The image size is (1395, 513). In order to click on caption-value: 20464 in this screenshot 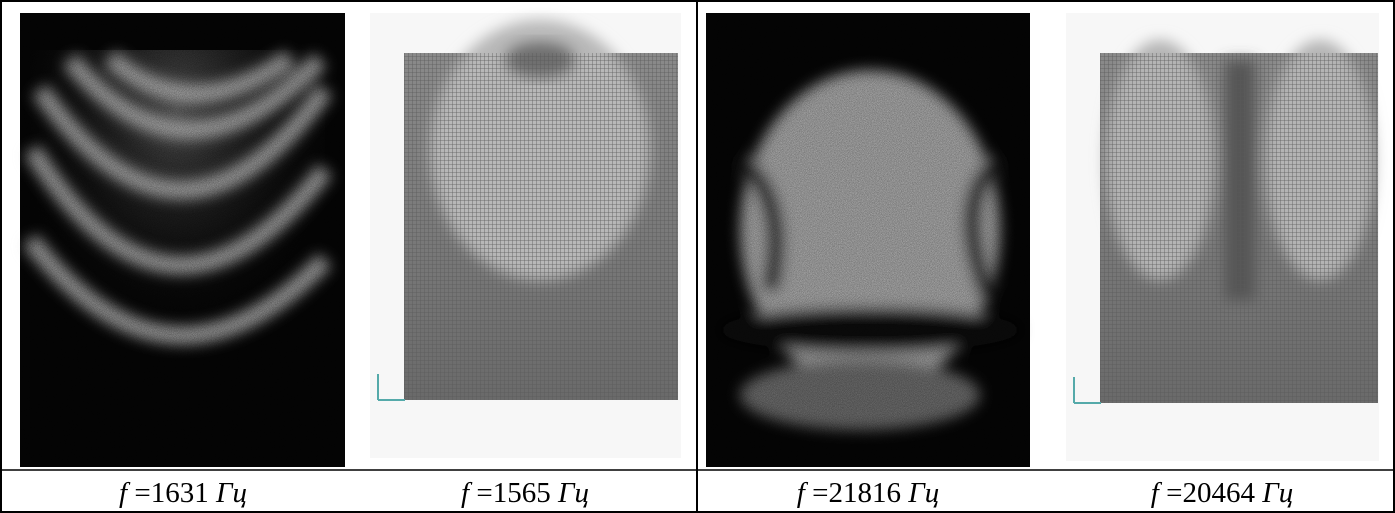, I will do `click(1218, 493)`.